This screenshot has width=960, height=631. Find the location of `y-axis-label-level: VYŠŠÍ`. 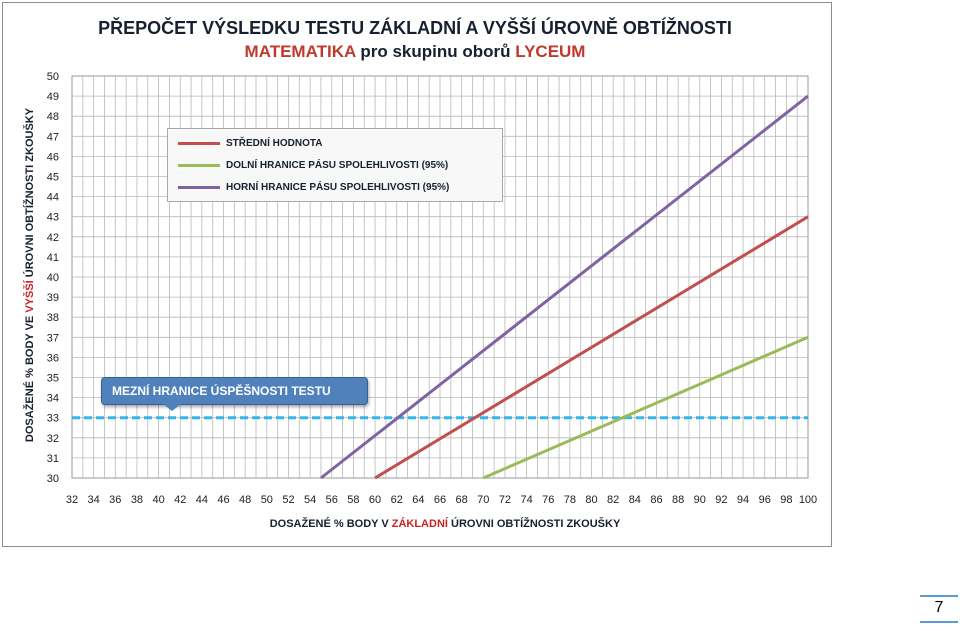

y-axis-label-level: VYŠŠÍ is located at coordinates (30, 296).